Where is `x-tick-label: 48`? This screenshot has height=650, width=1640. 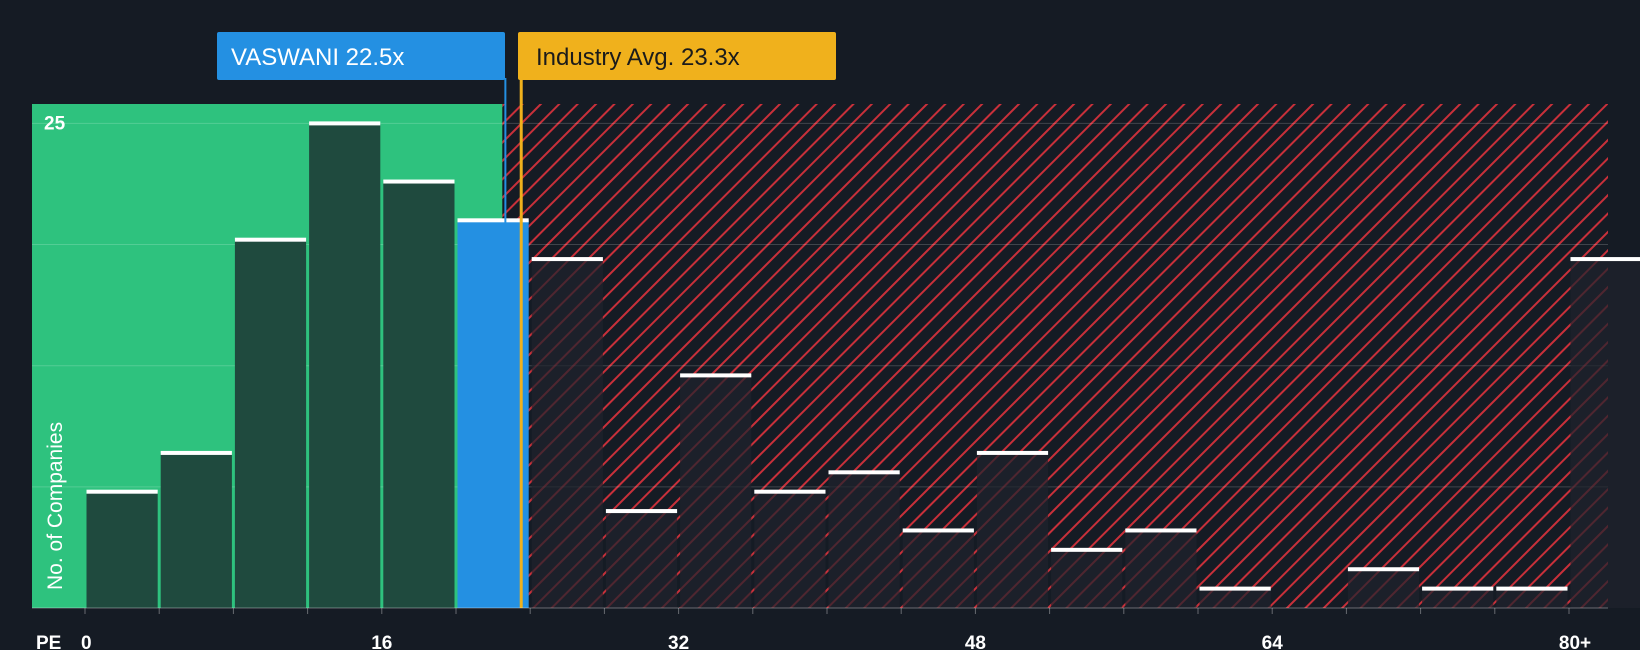
x-tick-label: 48 is located at coordinates (975, 641).